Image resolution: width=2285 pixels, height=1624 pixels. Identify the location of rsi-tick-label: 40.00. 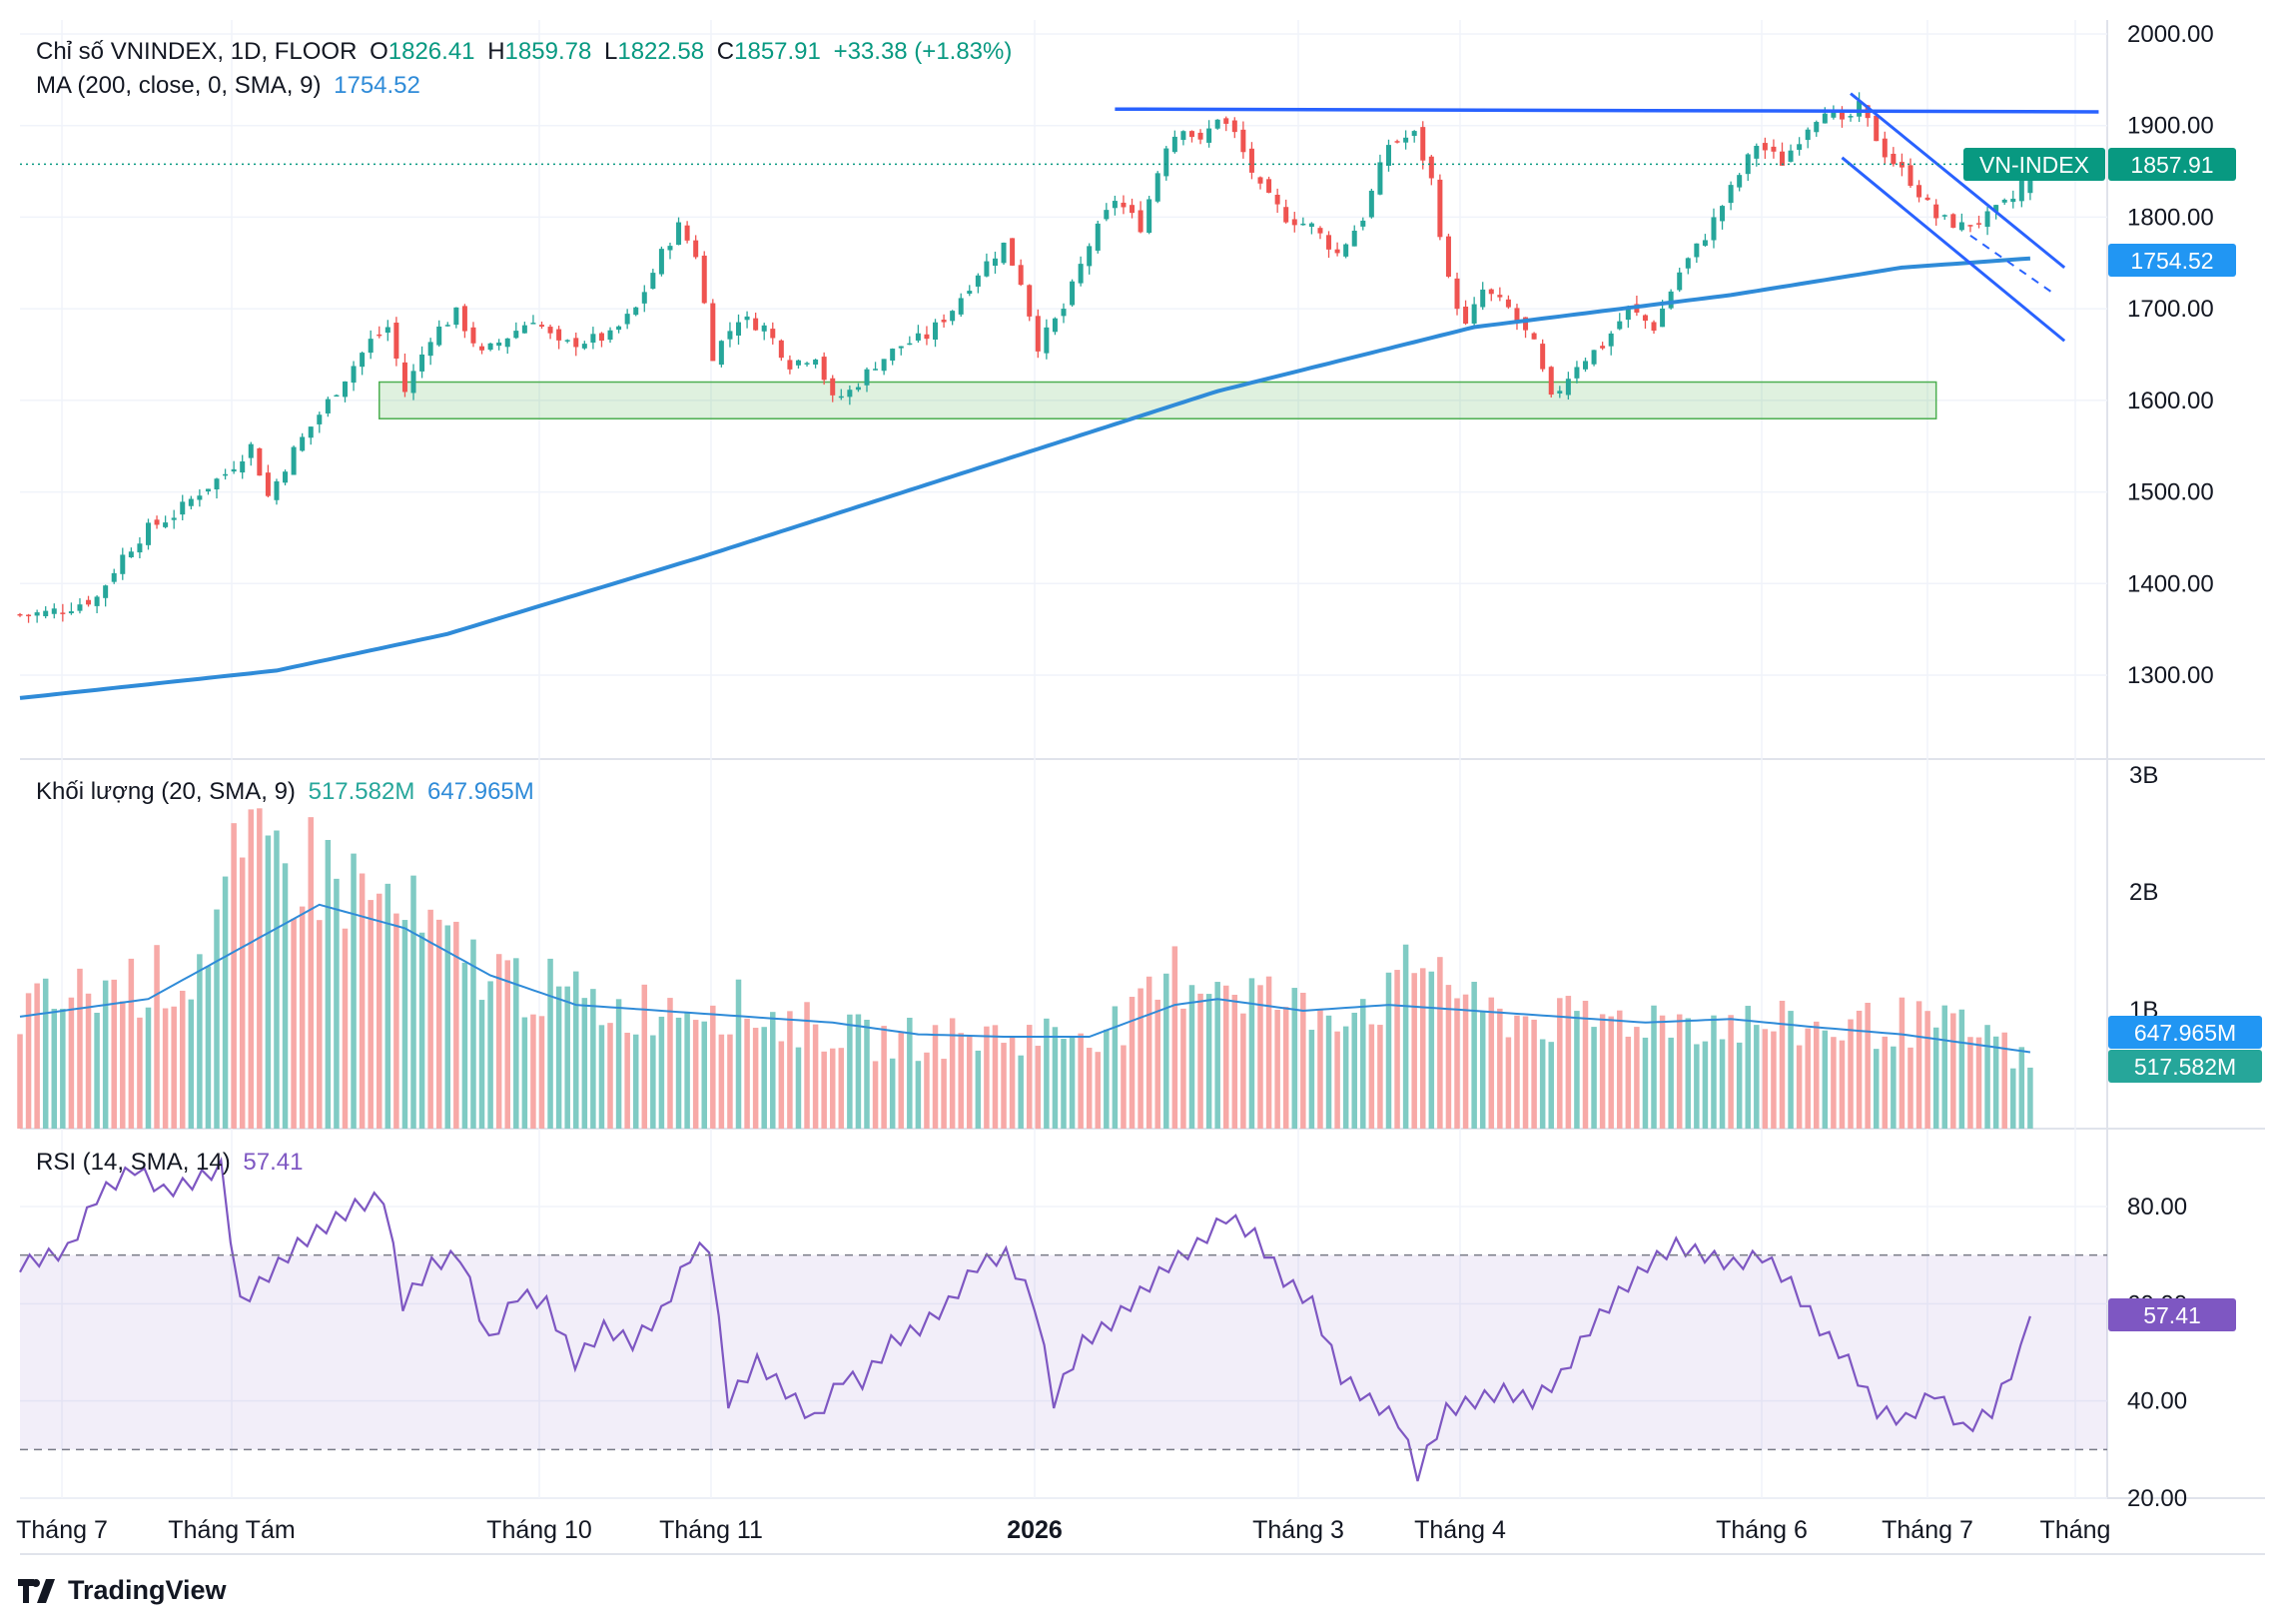
(2157, 1401).